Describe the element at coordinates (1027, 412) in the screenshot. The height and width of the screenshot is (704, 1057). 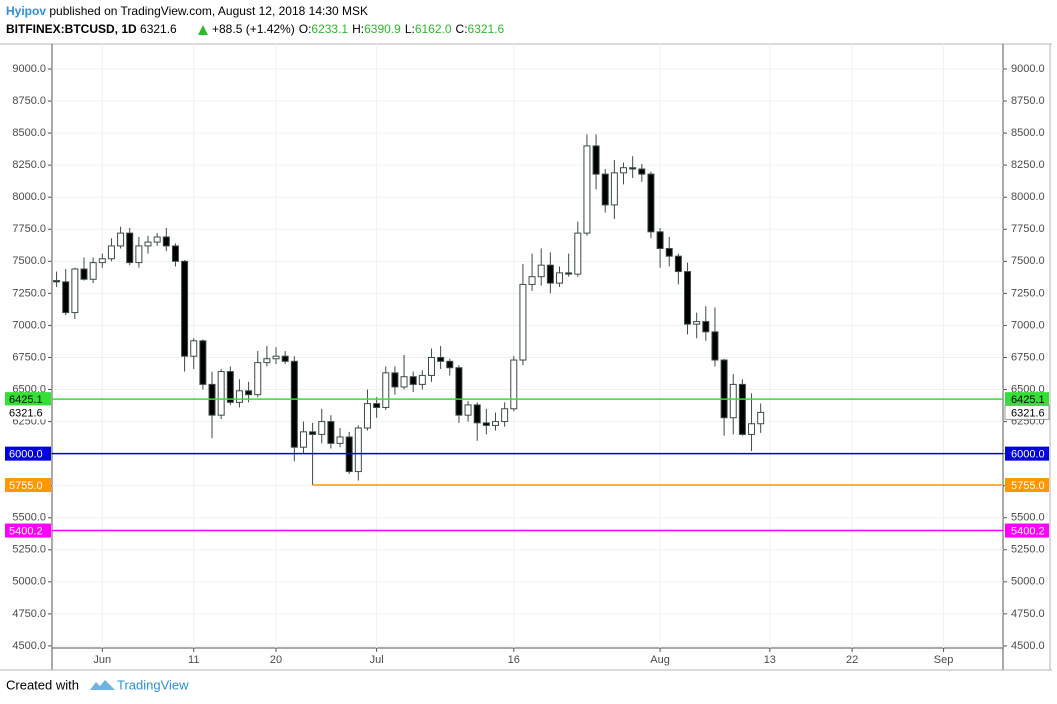
I see `last-price-tag` at that location.